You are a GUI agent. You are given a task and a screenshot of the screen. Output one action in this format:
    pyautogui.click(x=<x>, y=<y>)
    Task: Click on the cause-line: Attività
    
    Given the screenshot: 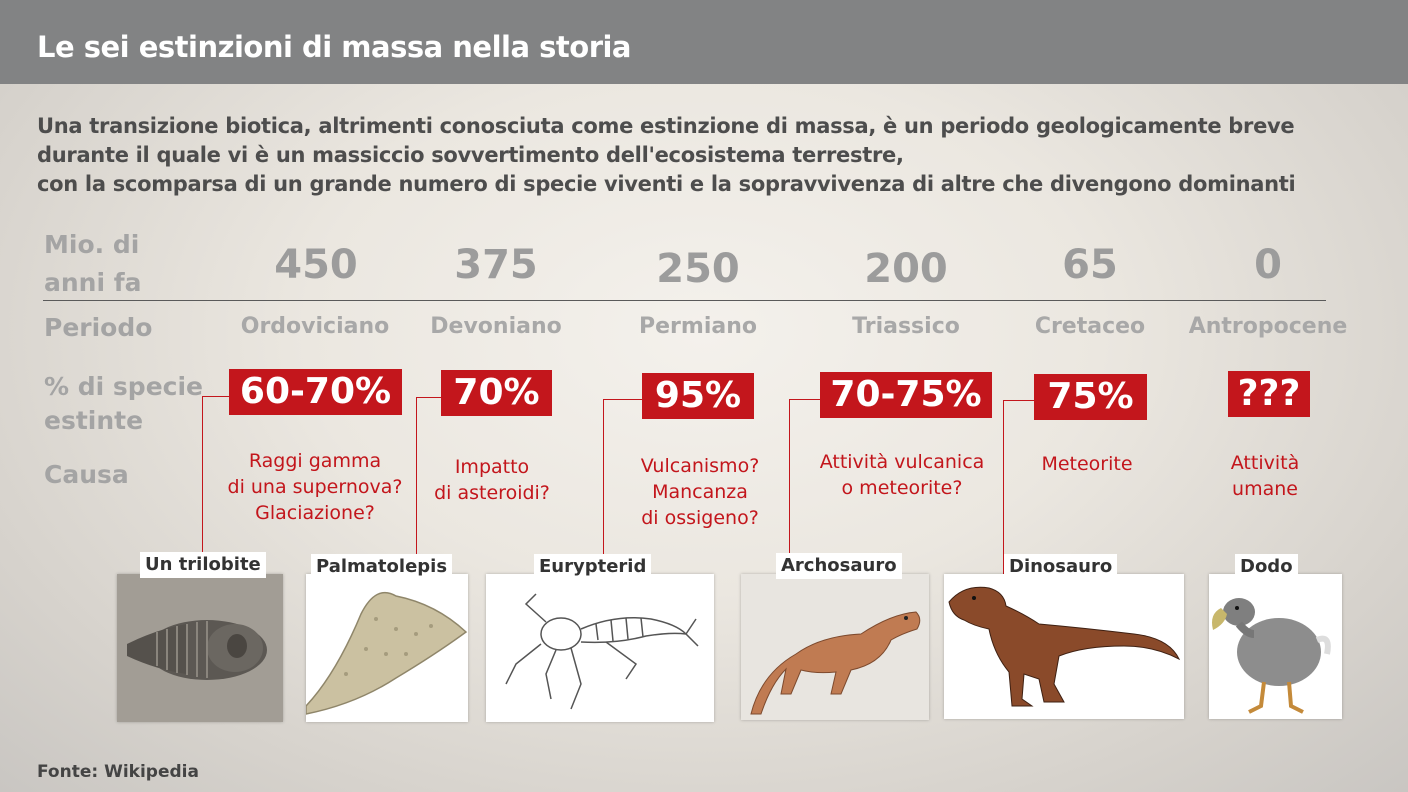 What is the action you would take?
    pyautogui.click(x=1265, y=463)
    